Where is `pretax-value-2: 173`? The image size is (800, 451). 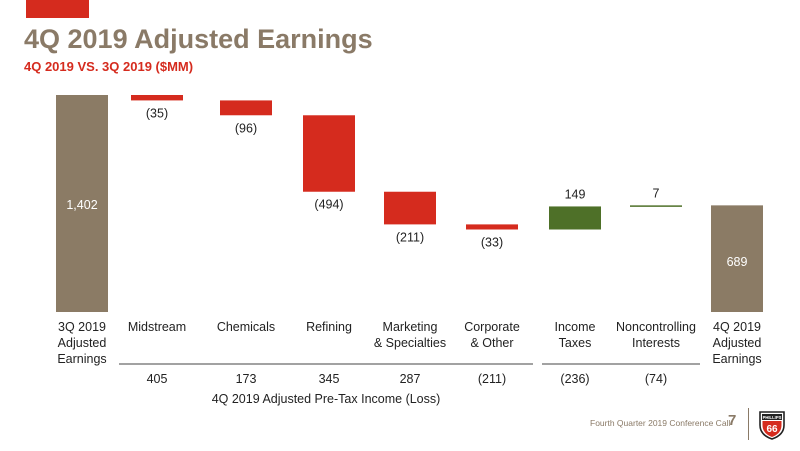
pretax-value-2: 173 is located at coordinates (246, 379).